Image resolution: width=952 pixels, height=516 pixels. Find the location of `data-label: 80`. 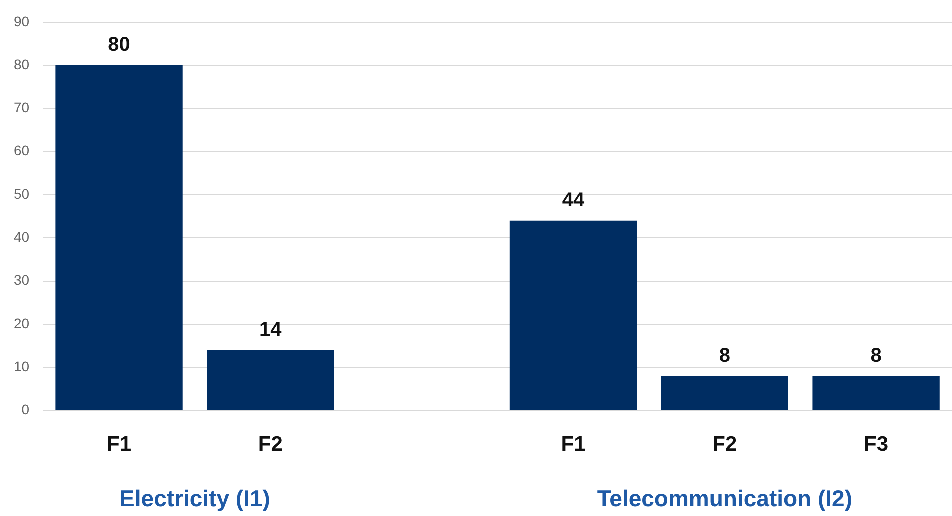

data-label: 80 is located at coordinates (119, 45).